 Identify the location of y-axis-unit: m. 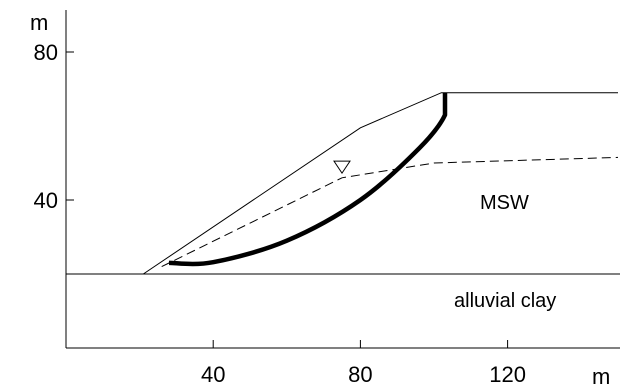
(39, 22).